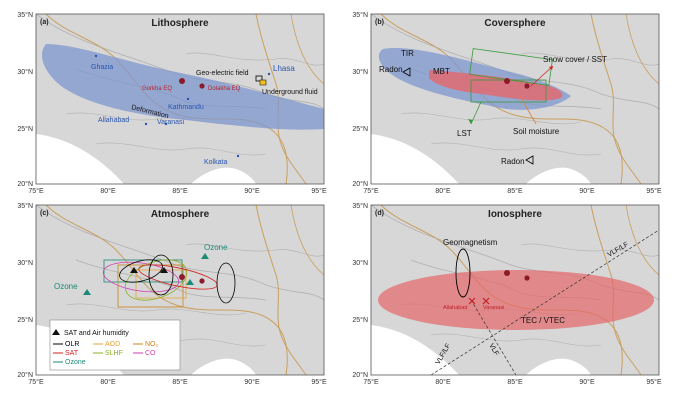 The height and width of the screenshot is (403, 699). Describe the element at coordinates (186, 107) in the screenshot. I see `place-label-kathmandu: Kathmandu` at that location.